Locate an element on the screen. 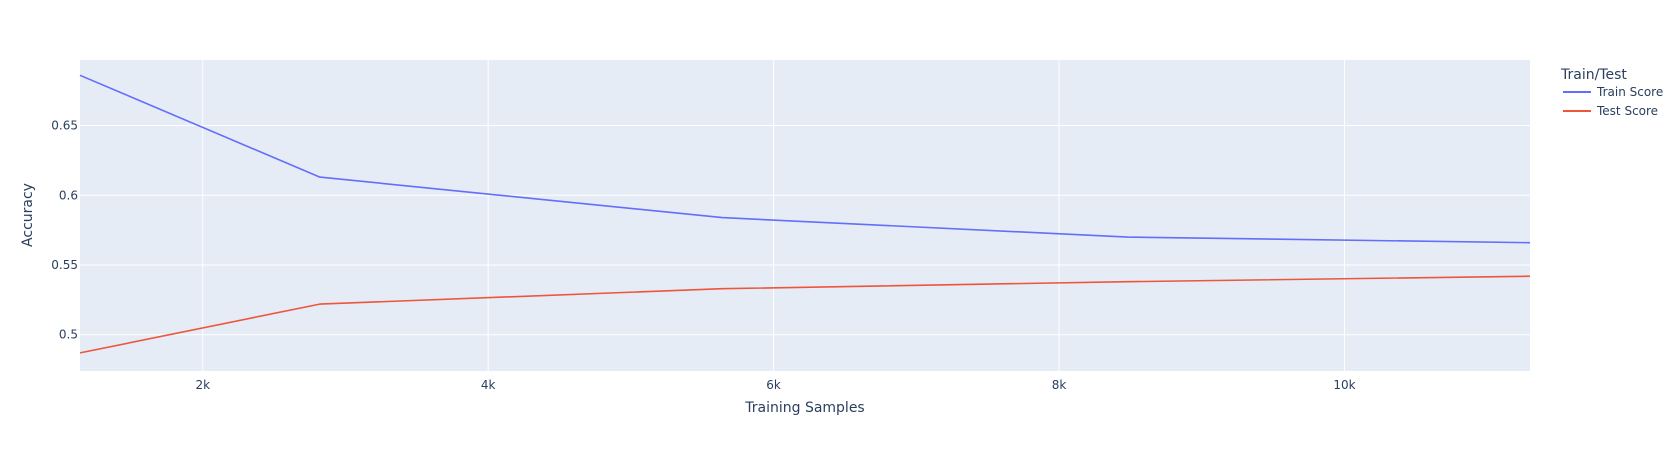 The width and height of the screenshot is (1674, 450). x-axis-ticks: 2k 4k 6k 8k 10k is located at coordinates (775, 385).